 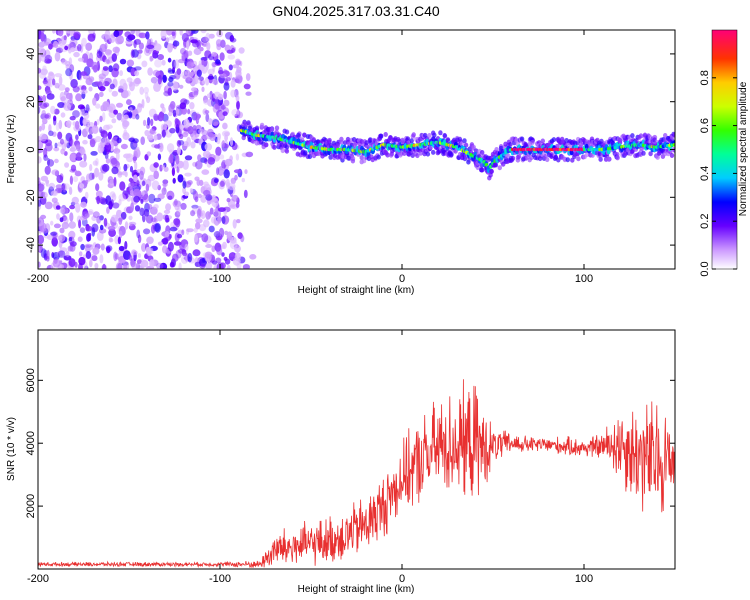 I want to click on colorbar-ticks: 0.0 0.2 0.4 0.6 0.8, so click(x=718, y=173).